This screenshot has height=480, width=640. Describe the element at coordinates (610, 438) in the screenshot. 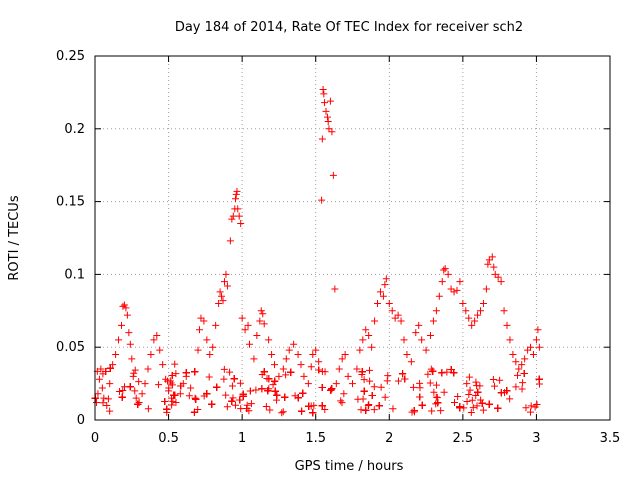

I see `x-tick-label: 3.5` at that location.